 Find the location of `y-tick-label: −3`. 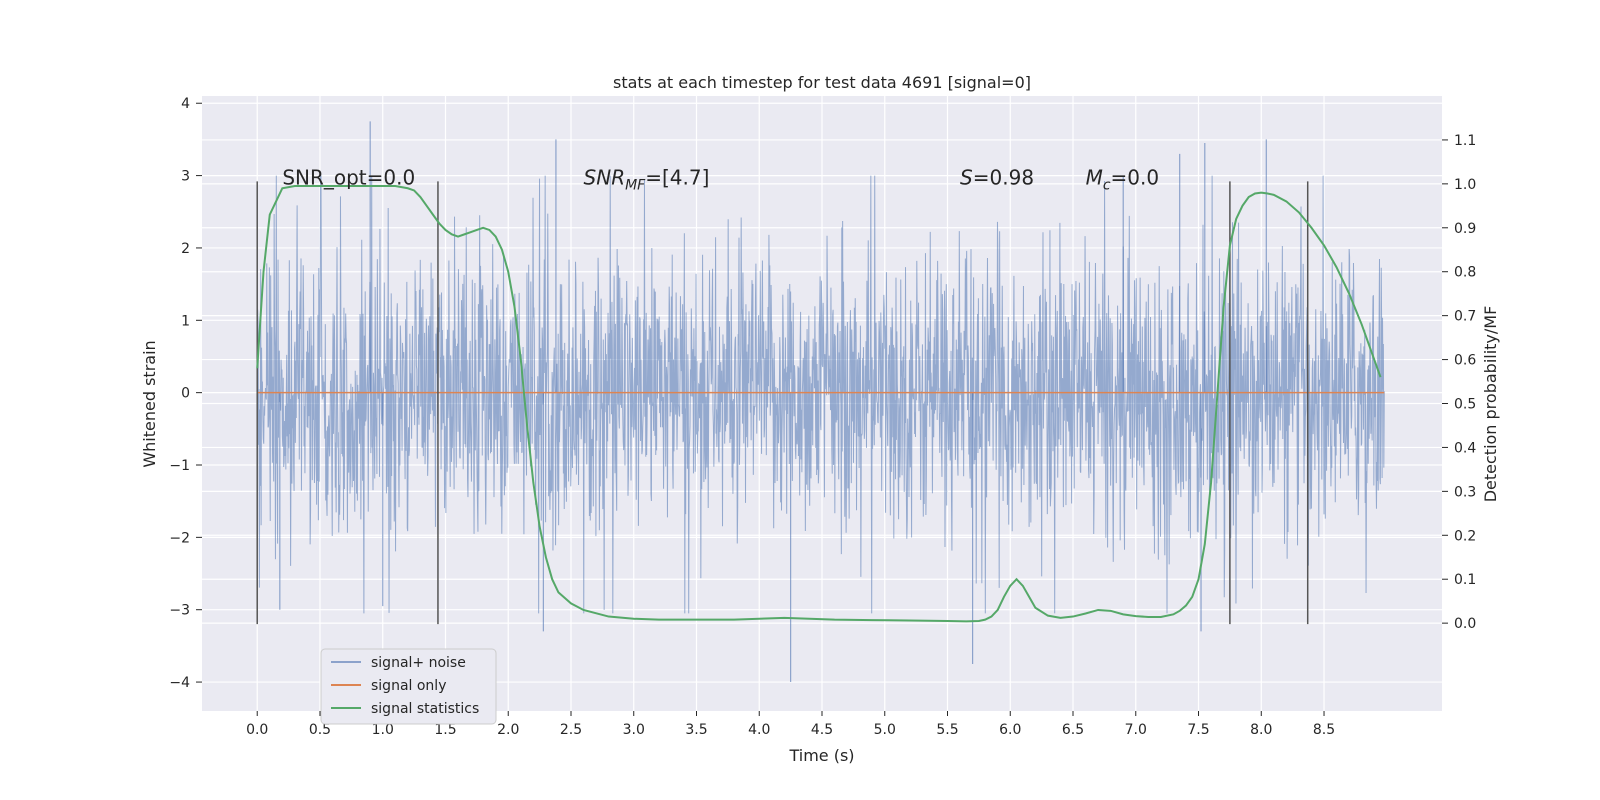

y-tick-label: −3 is located at coordinates (179, 611).